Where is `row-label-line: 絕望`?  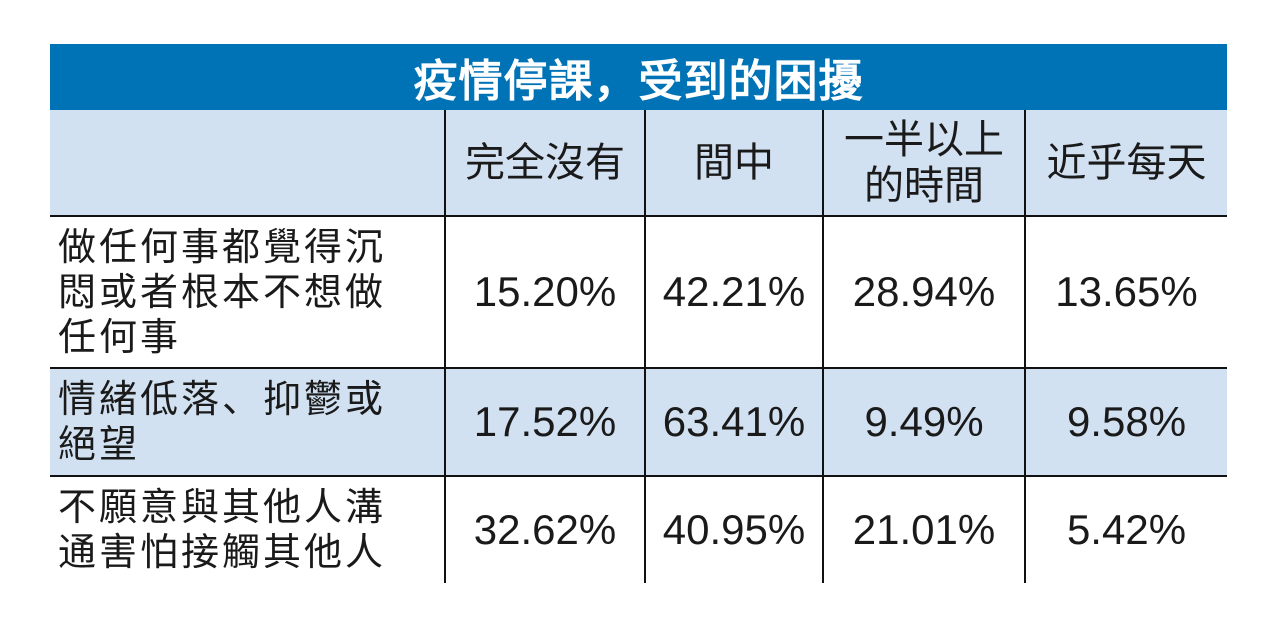
row-label-line: 絕望 is located at coordinates (99, 444).